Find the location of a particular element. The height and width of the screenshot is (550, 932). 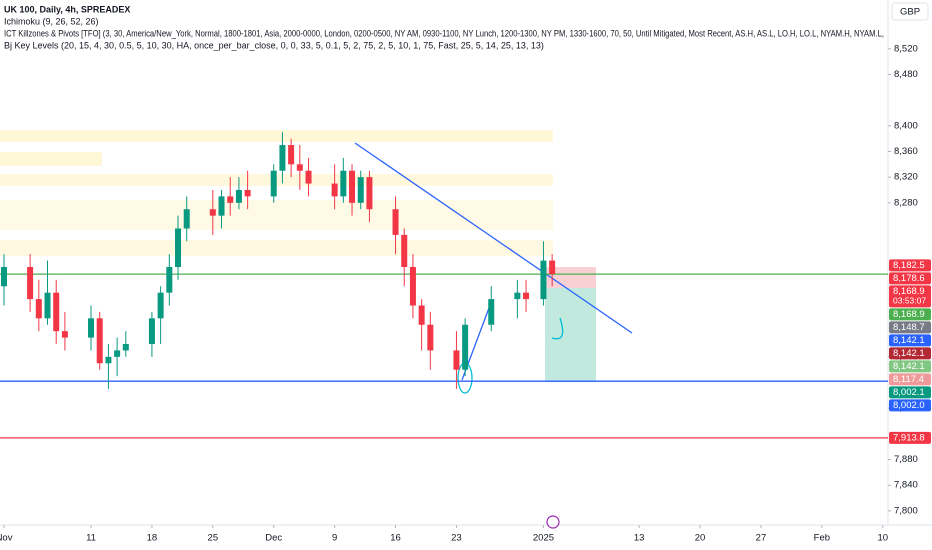

y-tick-label: 8,520 is located at coordinates (906, 48).